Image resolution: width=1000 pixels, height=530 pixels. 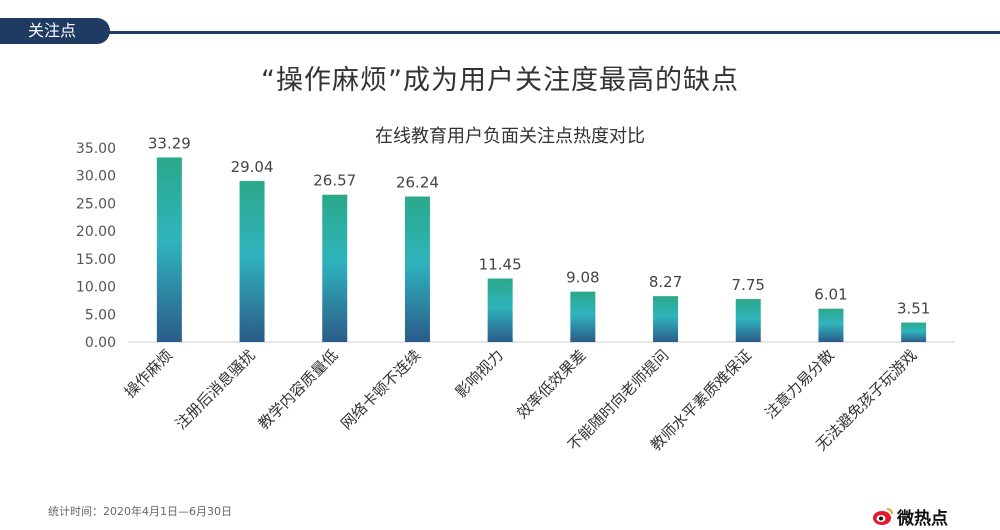 I want to click on bar-value-label: 11.45, so click(x=500, y=265).